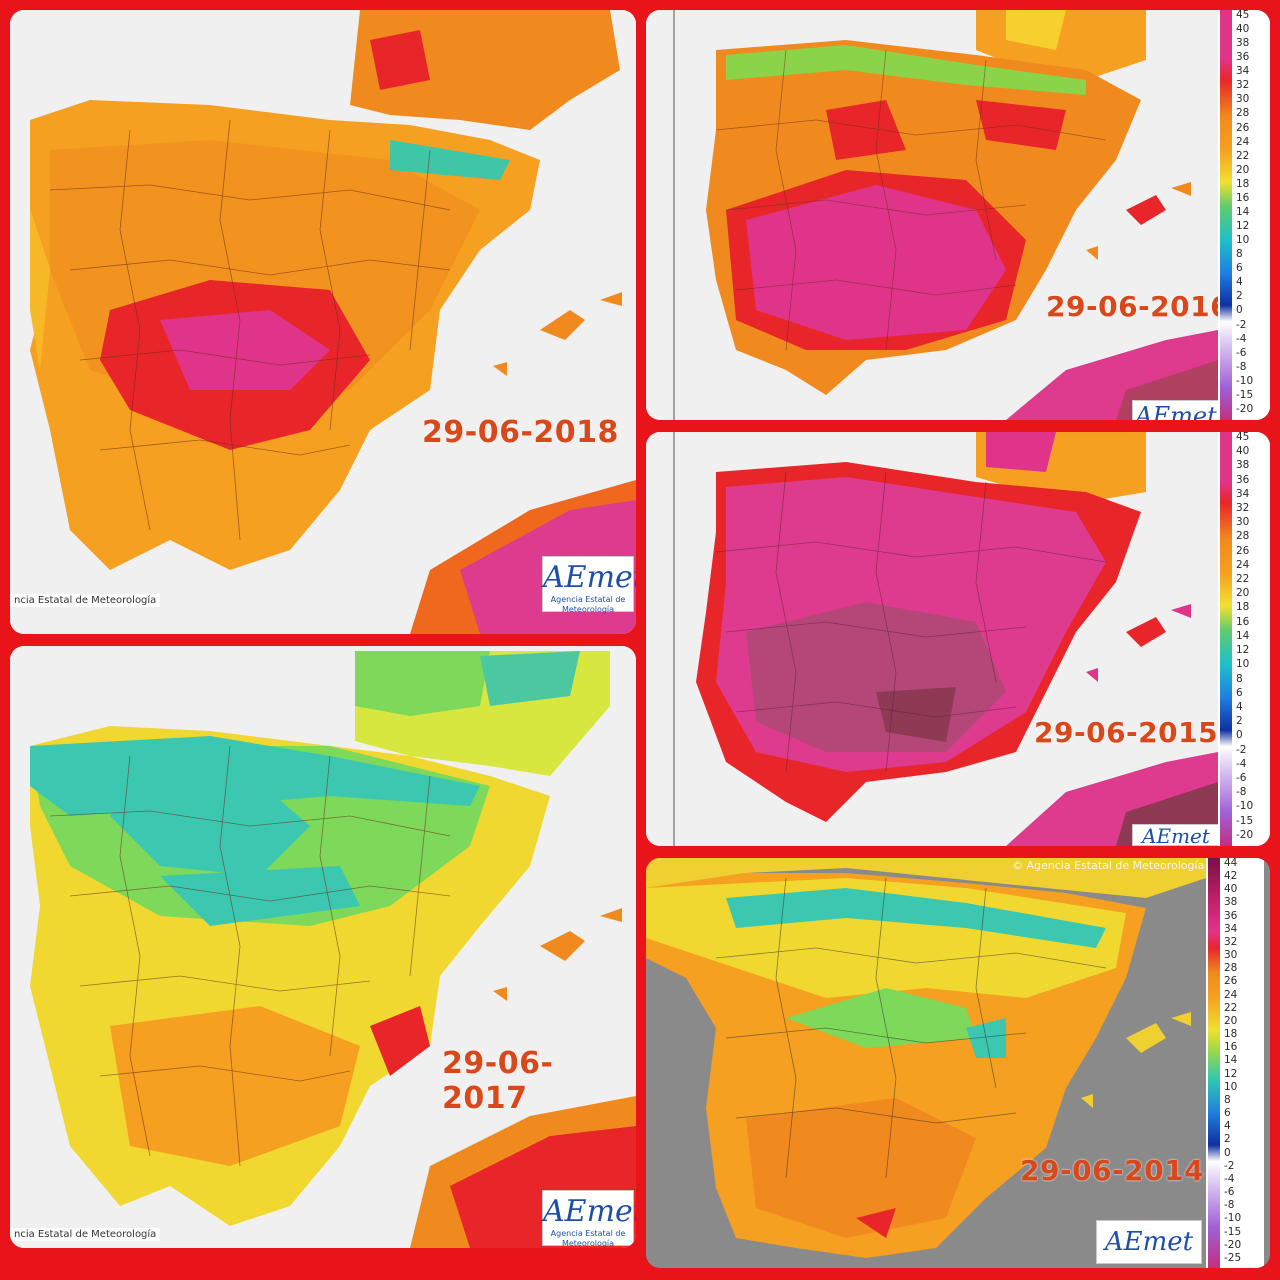  What do you see at coordinates (1231, 876) in the screenshot?
I see `scale-tick-label: 42` at bounding box center [1231, 876].